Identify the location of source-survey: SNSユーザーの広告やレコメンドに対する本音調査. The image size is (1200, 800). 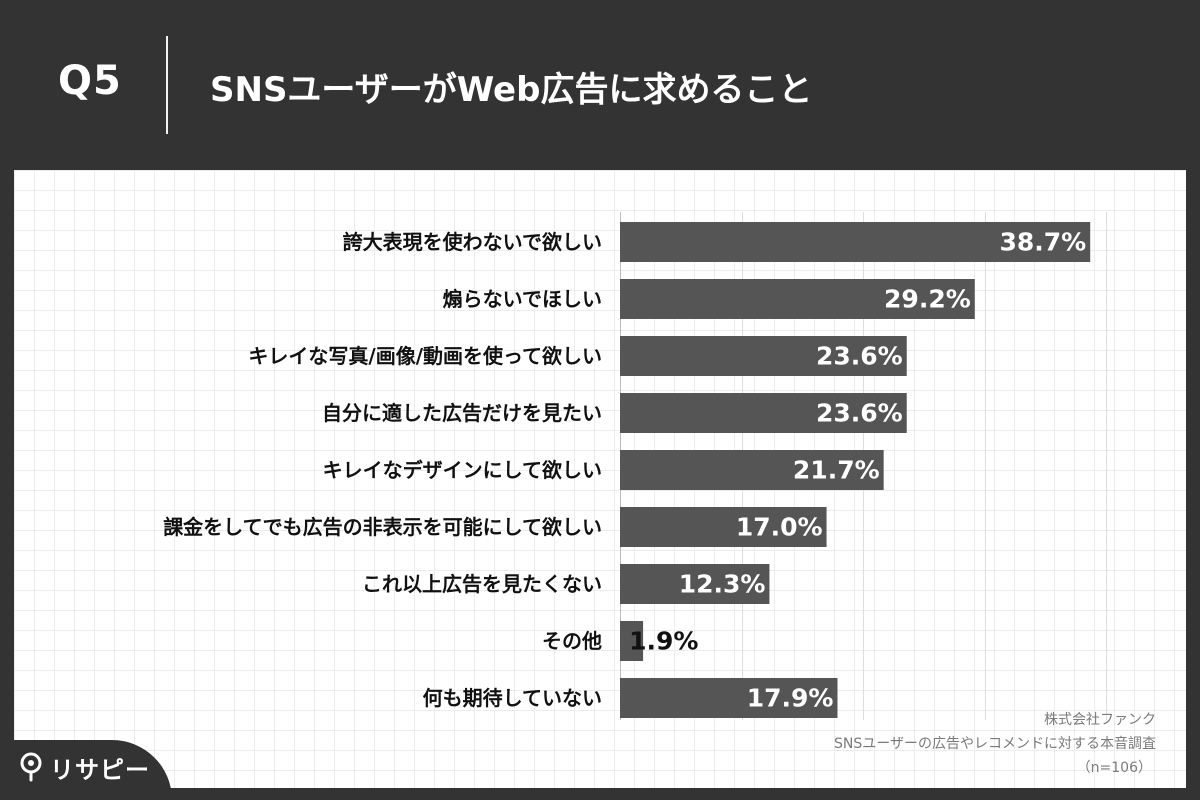
(995, 744).